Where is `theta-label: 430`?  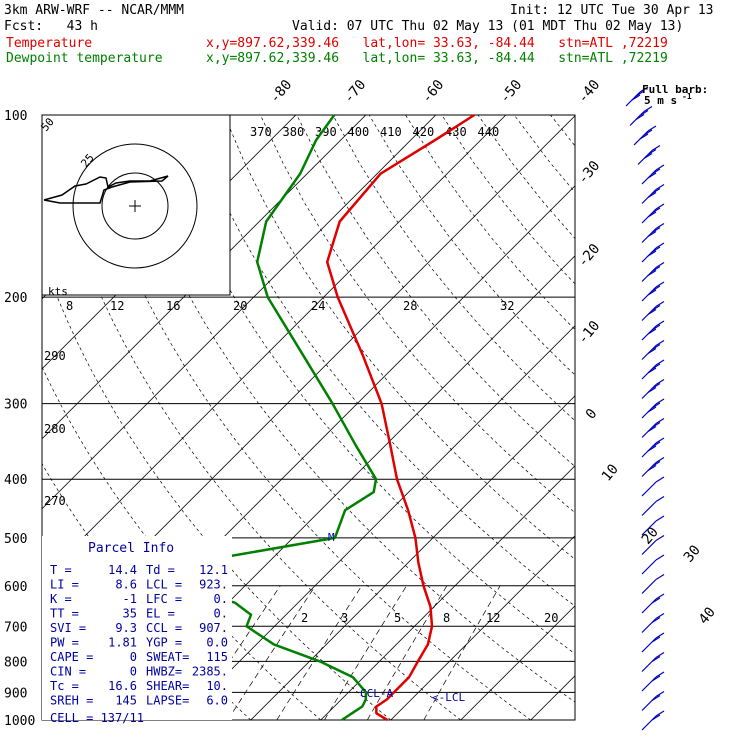 theta-label: 430 is located at coordinates (456, 132).